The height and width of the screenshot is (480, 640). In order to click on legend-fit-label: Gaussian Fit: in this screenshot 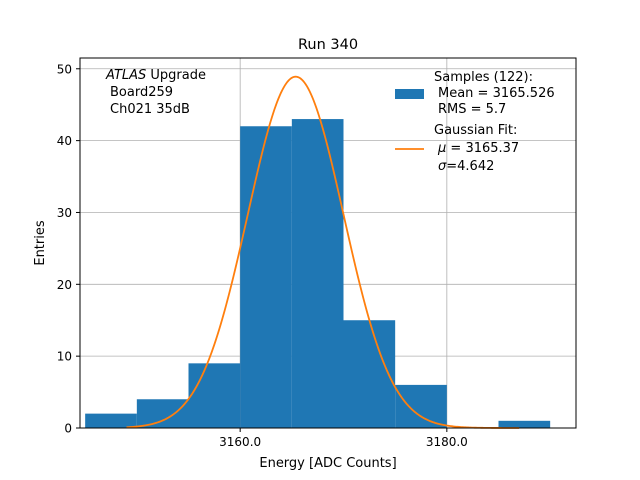, I will do `click(475, 130)`.